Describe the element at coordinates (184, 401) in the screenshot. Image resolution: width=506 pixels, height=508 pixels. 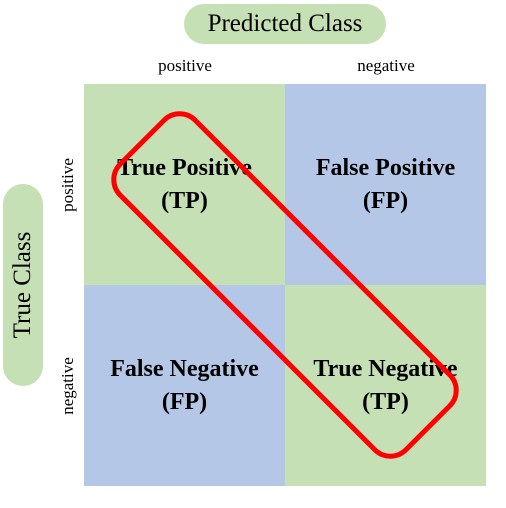
I see `cell-fn-abbr: (FP)` at that location.